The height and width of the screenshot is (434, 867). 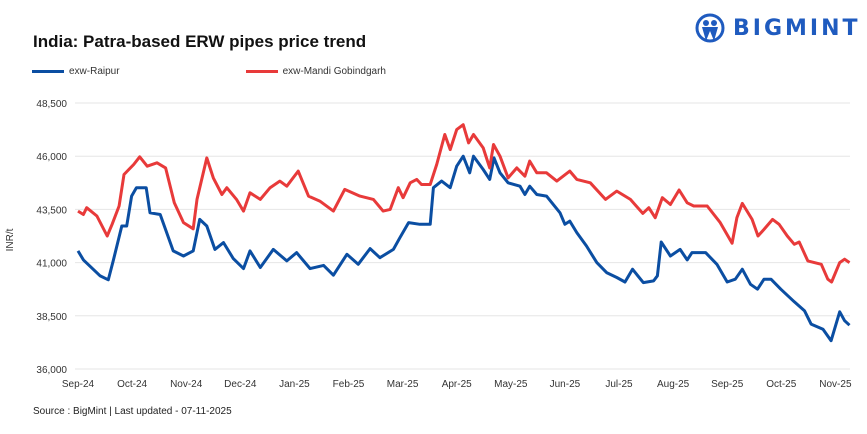 I want to click on legend-label-raipur: exw-Raipur, so click(x=94, y=71).